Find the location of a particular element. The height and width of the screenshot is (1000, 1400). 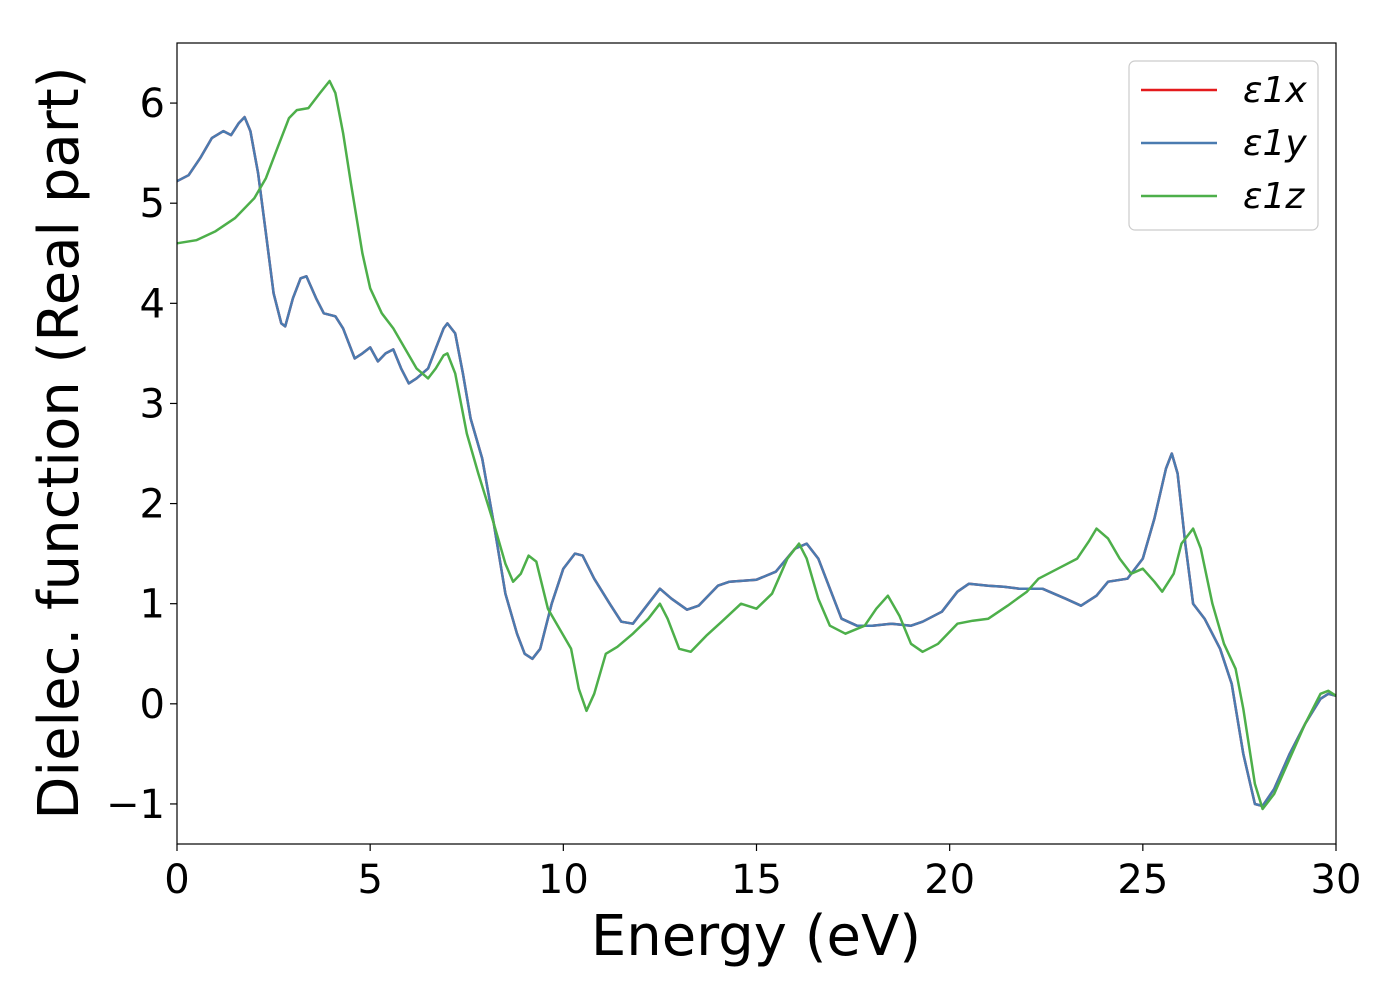

x-tick-label: 10 is located at coordinates (563, 880).